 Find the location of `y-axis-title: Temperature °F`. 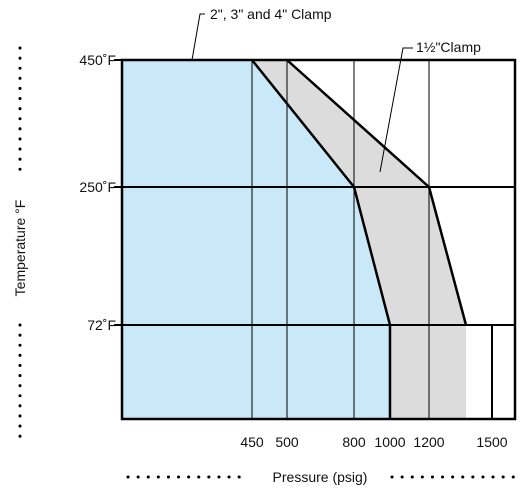

y-axis-title: Temperature °F is located at coordinates (20, 248).